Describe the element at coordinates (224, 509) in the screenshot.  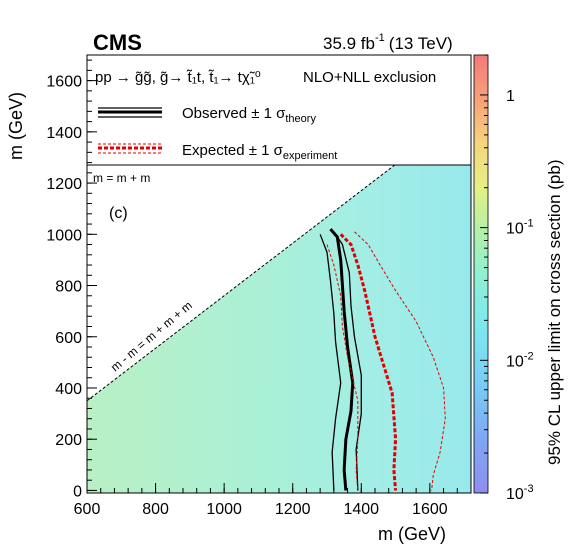
I see `x-tick-label: 1000` at that location.